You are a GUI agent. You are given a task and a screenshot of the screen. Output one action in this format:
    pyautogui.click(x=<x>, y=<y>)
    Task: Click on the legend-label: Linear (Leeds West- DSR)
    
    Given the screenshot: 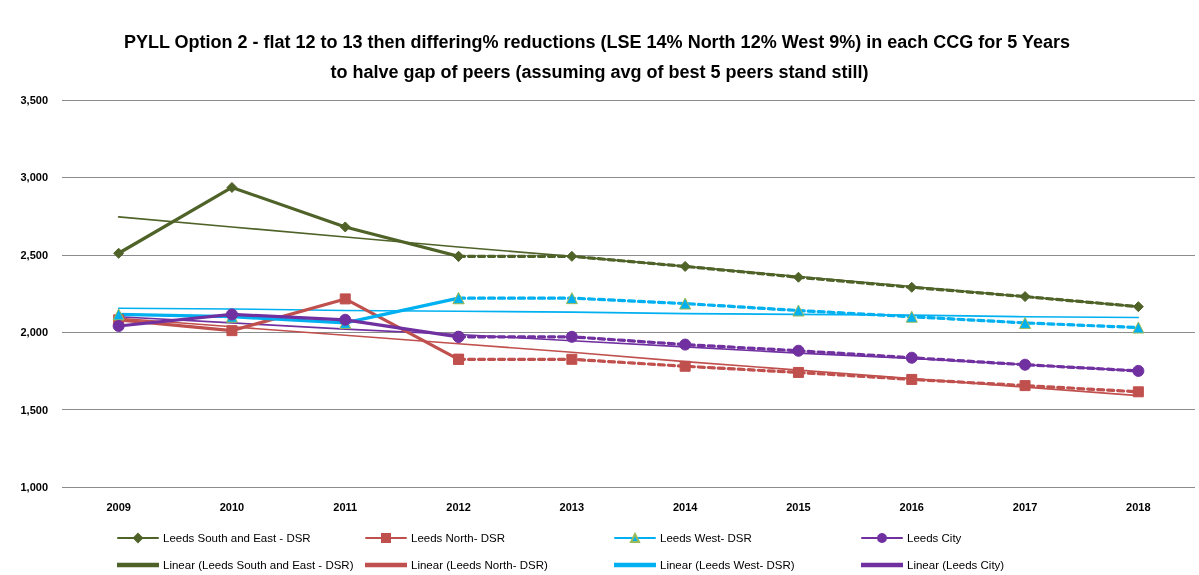 What is the action you would take?
    pyautogui.click(x=727, y=565)
    